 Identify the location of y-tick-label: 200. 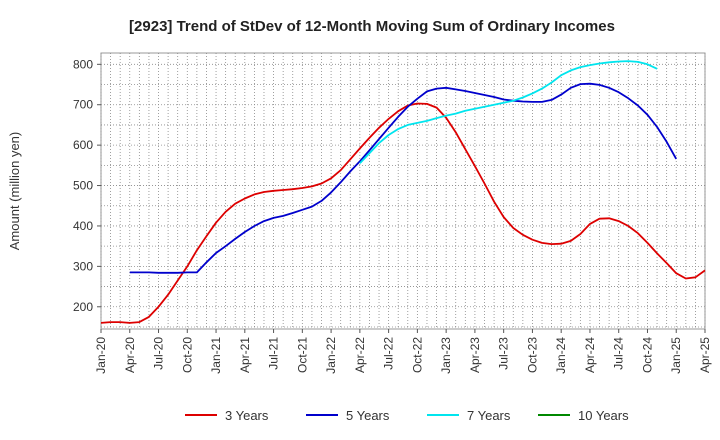
(83, 307).